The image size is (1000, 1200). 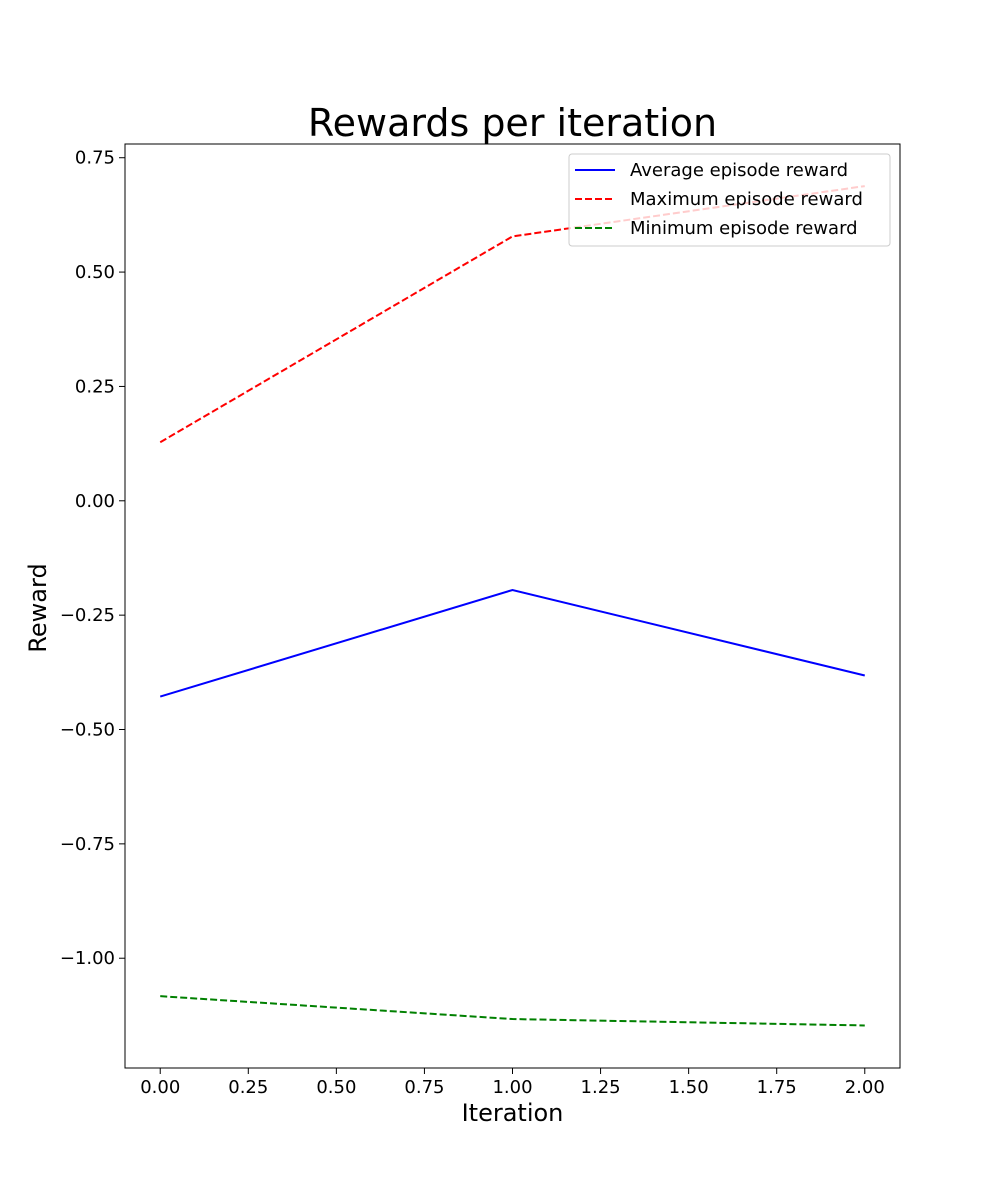 I want to click on x-tick-label: 0.75, so click(x=424, y=1087).